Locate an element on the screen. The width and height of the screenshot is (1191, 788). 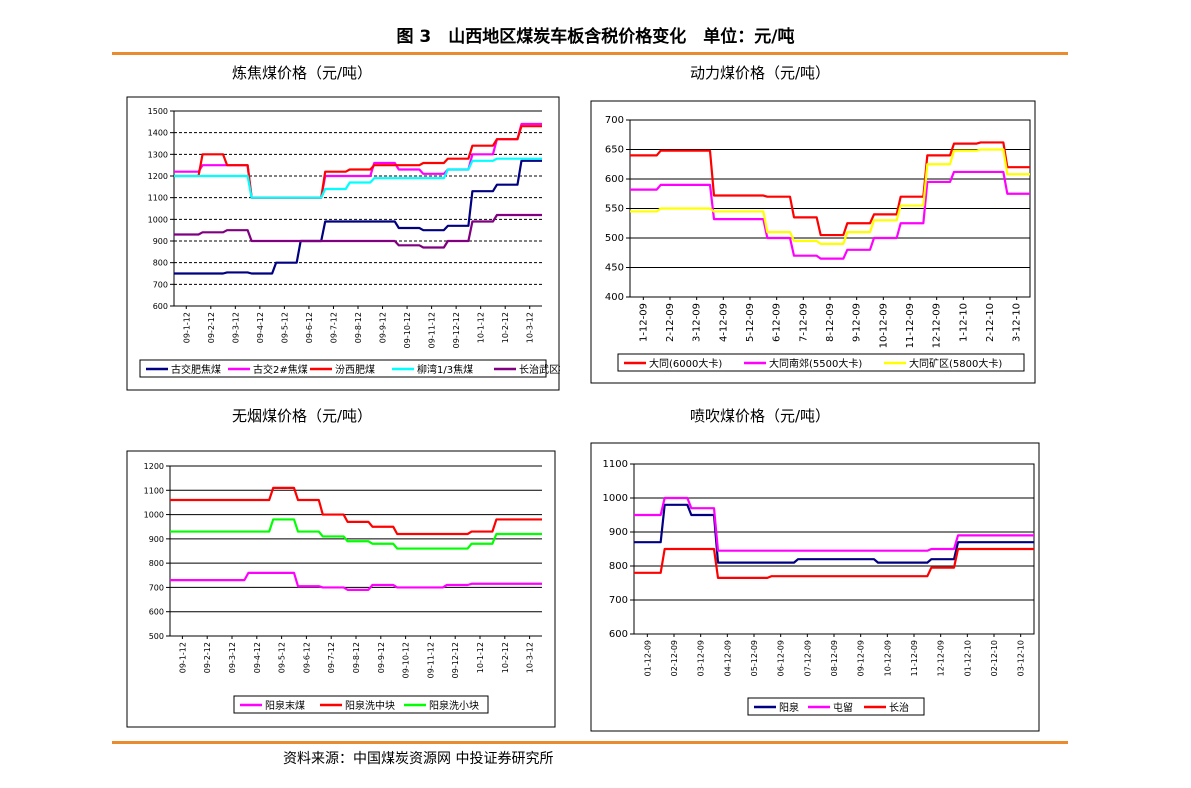
legend-label-4: 柳湾1/3焦煤 is located at coordinates (445, 369).